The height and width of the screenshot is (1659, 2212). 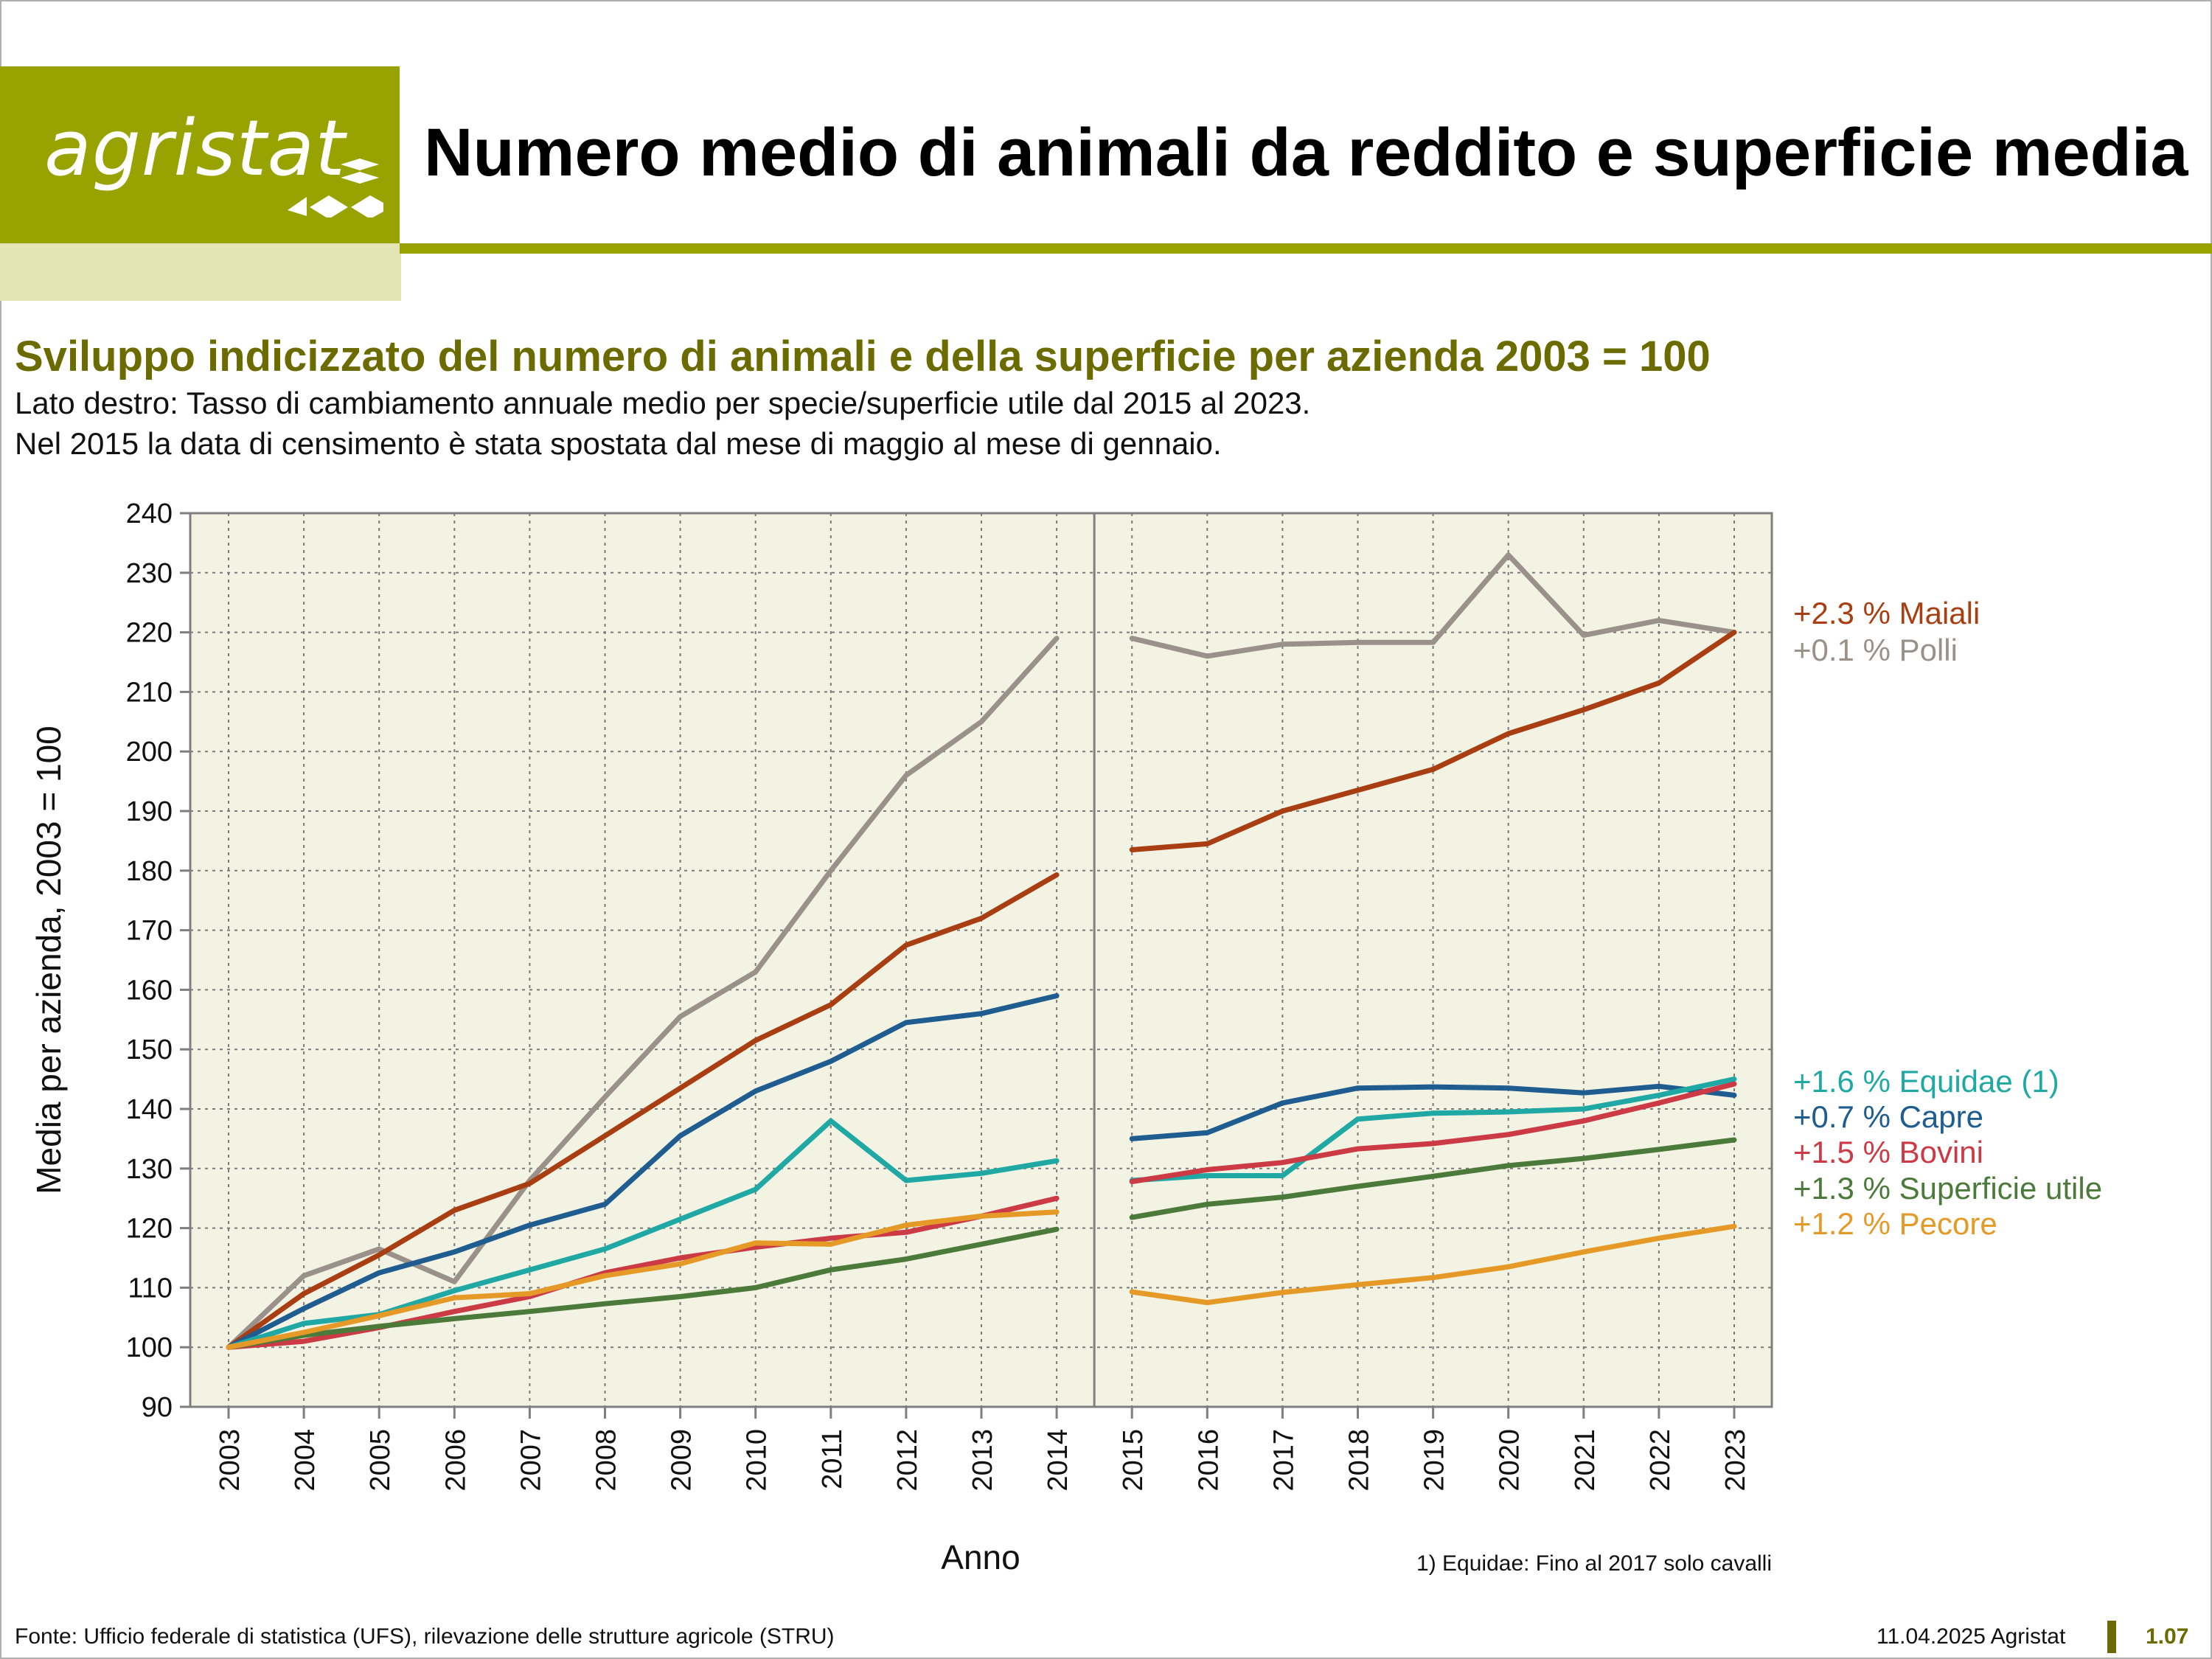 I want to click on x-tick-label: 2005, so click(x=380, y=1460).